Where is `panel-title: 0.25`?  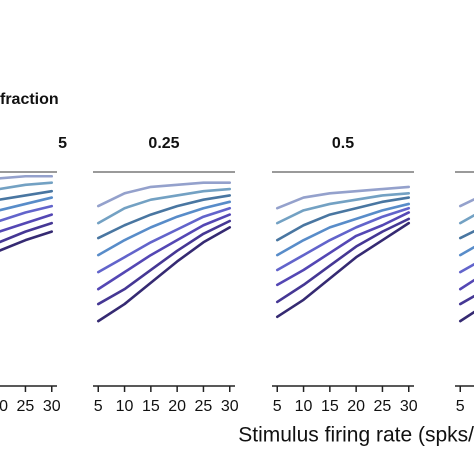 panel-title: 0.25 is located at coordinates (163, 143).